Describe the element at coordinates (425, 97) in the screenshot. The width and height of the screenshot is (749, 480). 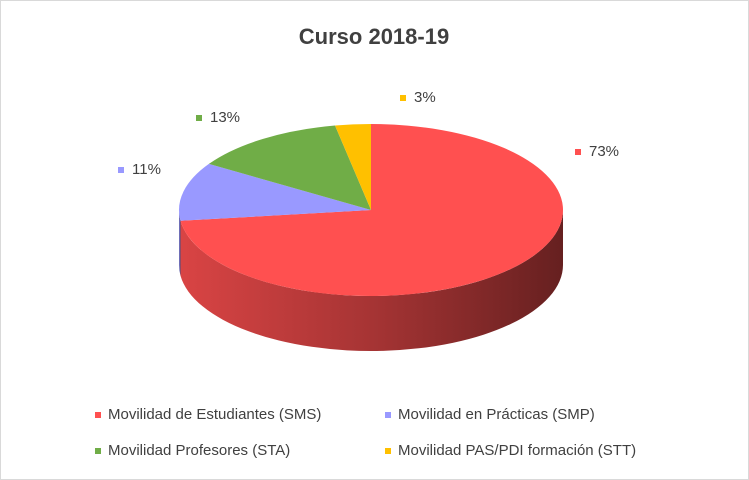
I see `data-label: 3%` at that location.